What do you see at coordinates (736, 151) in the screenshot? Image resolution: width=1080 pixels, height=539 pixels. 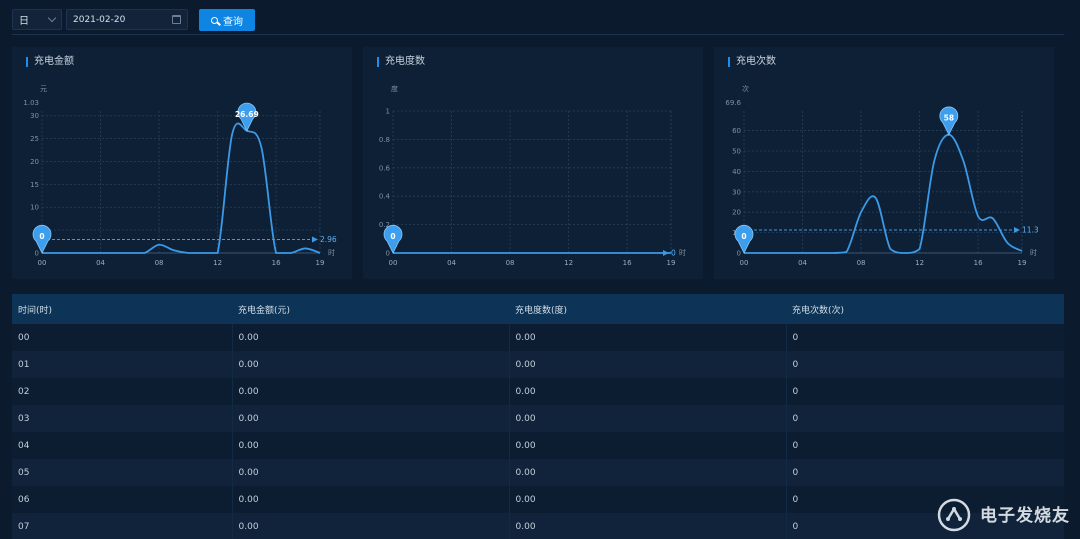 I see `y-tick-label: 50` at bounding box center [736, 151].